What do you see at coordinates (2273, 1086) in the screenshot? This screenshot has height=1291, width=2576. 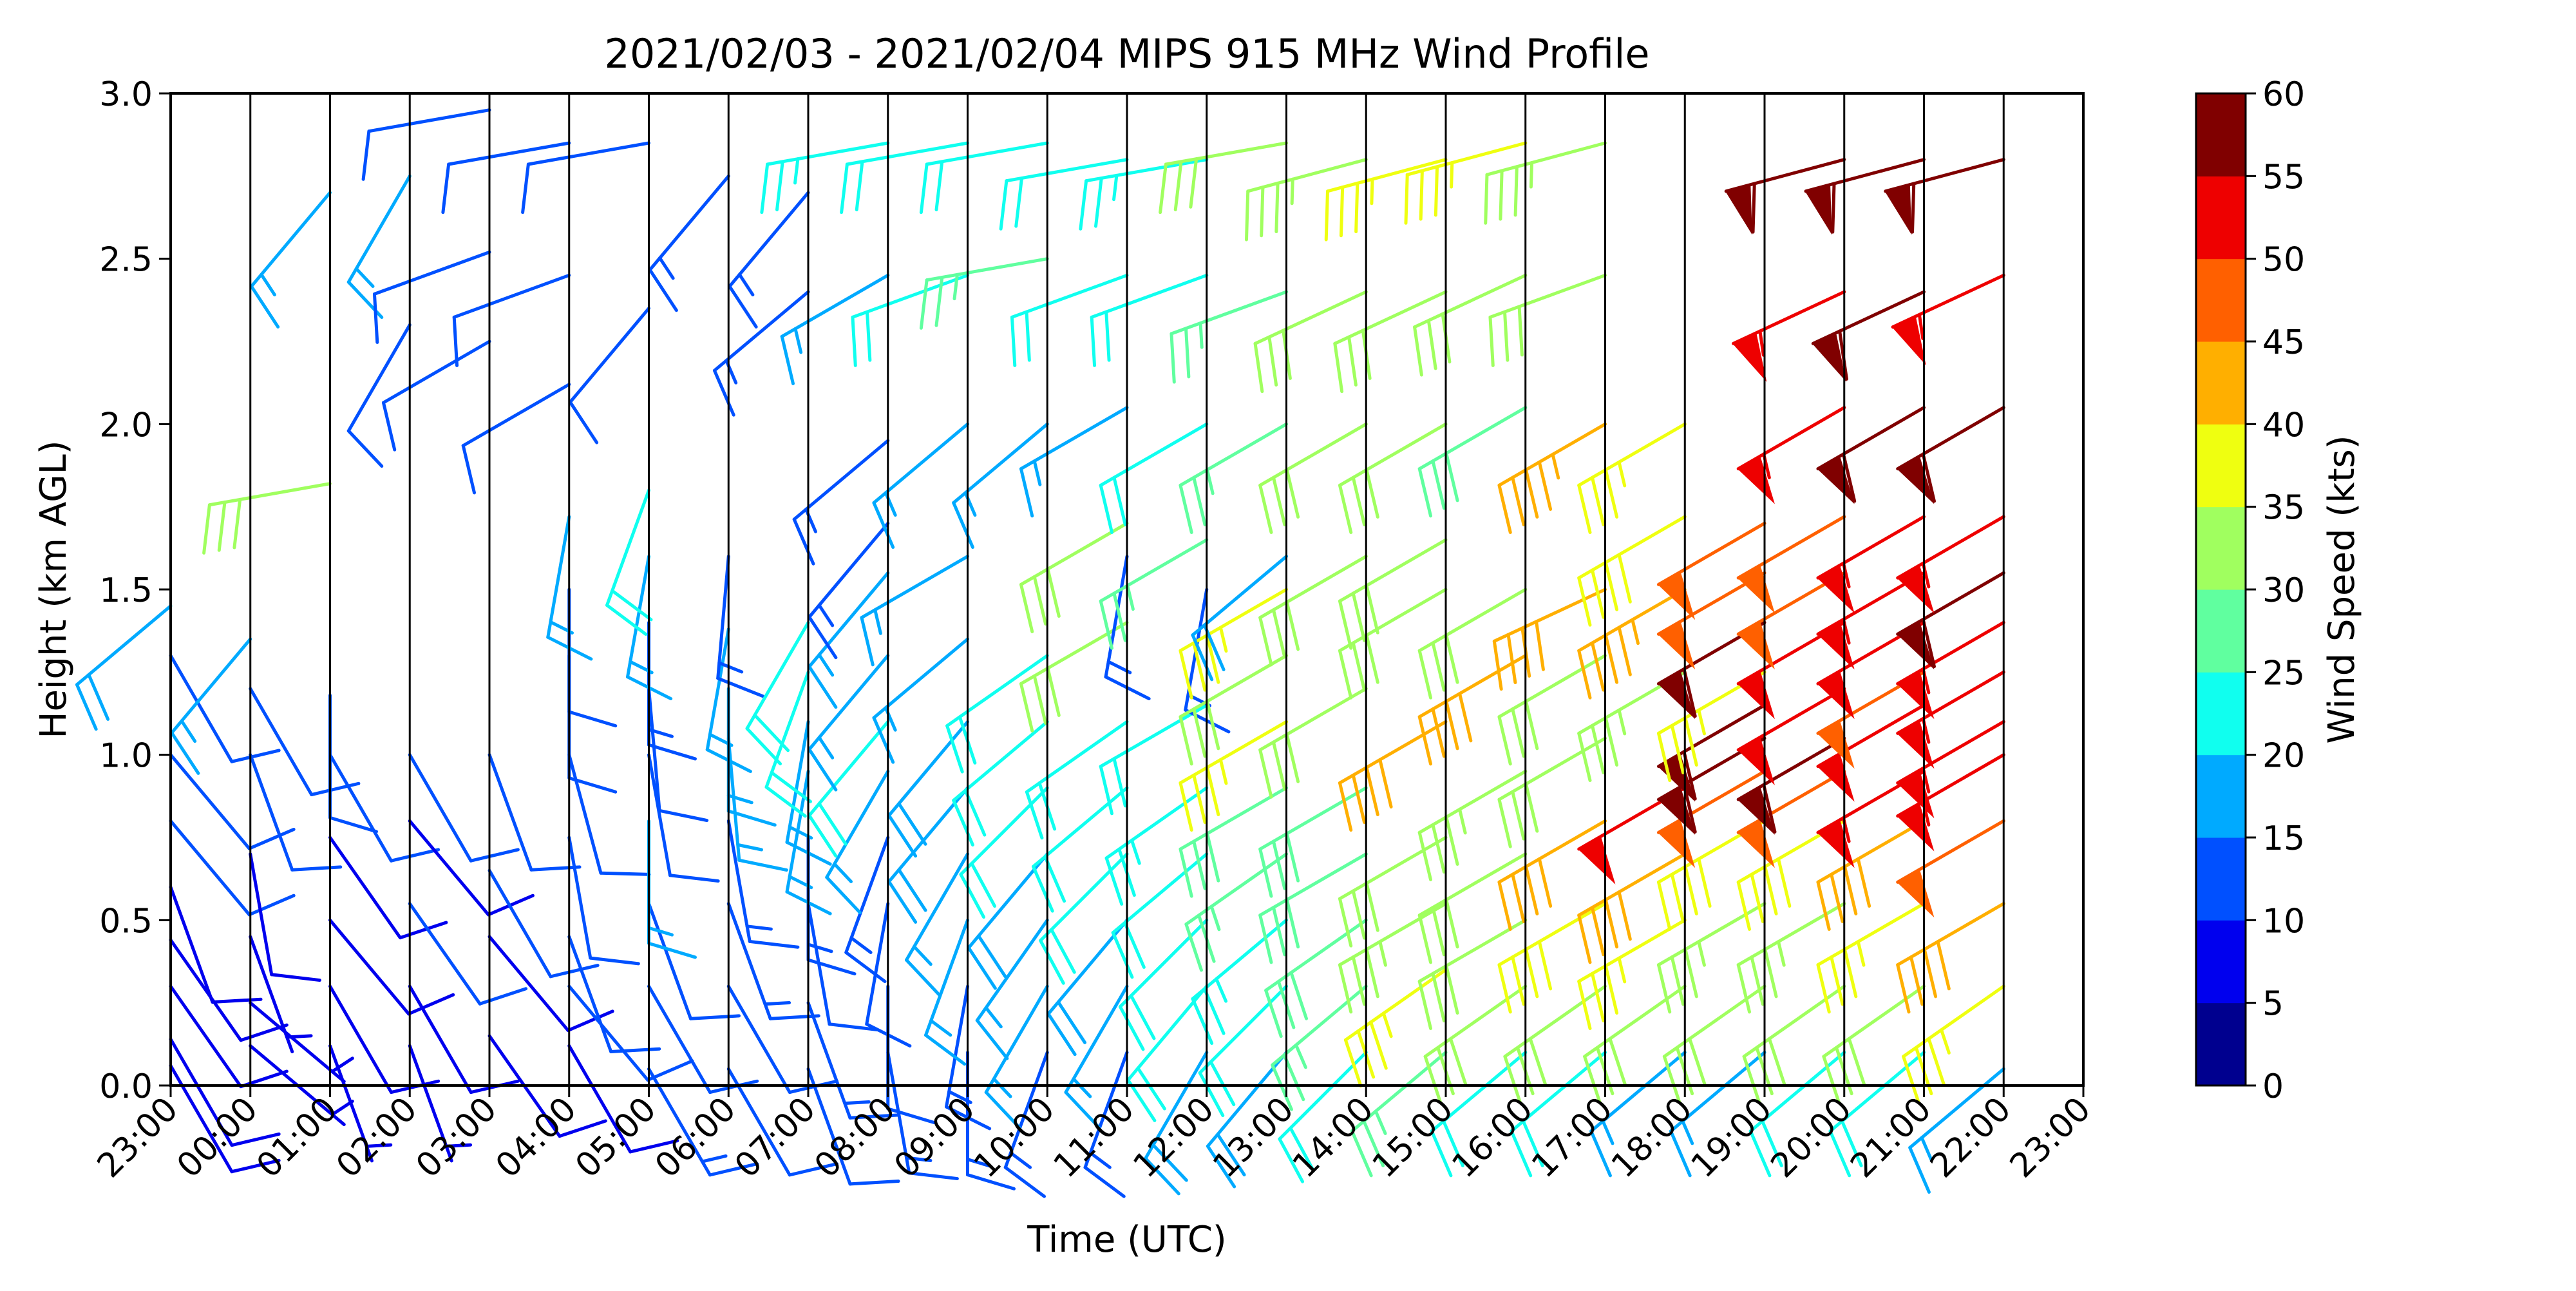 I see `colorbar-tick-label: 0` at bounding box center [2273, 1086].